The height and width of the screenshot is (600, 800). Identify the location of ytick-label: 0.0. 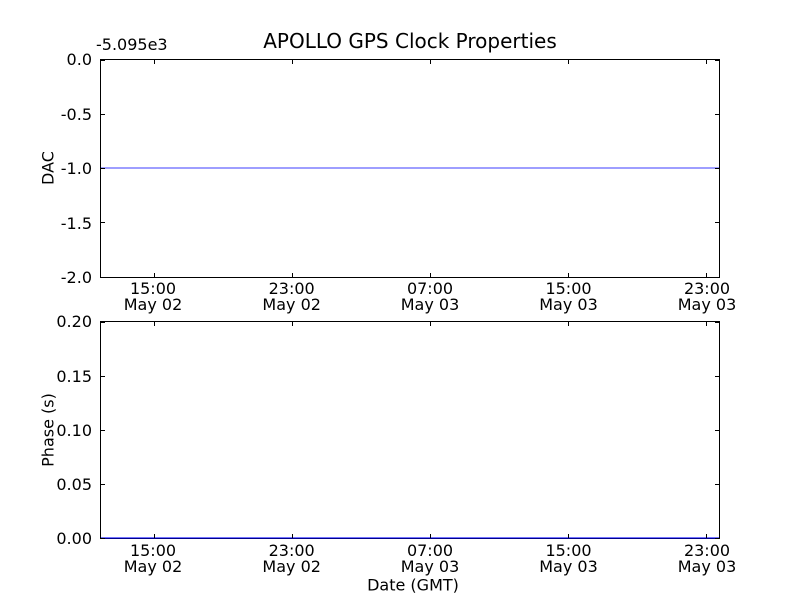
(79, 59).